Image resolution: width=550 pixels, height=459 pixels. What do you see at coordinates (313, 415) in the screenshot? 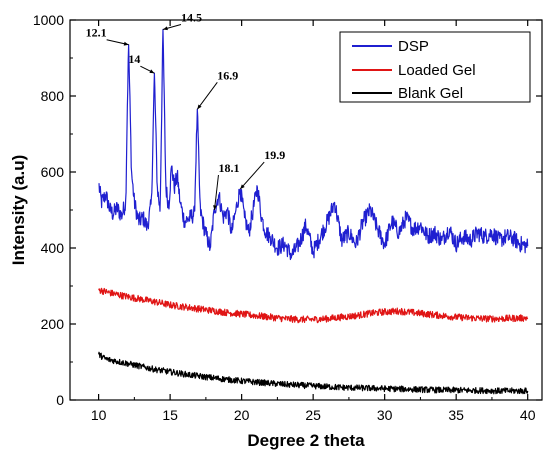
I see `x-tick-label: 25` at bounding box center [313, 415].